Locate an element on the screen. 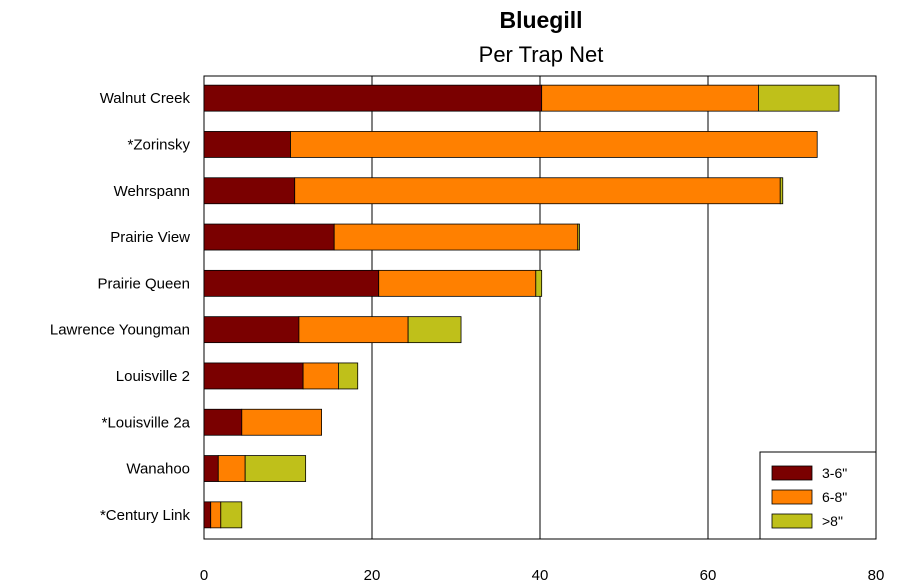  x-tick-label: 40 is located at coordinates (540, 575).